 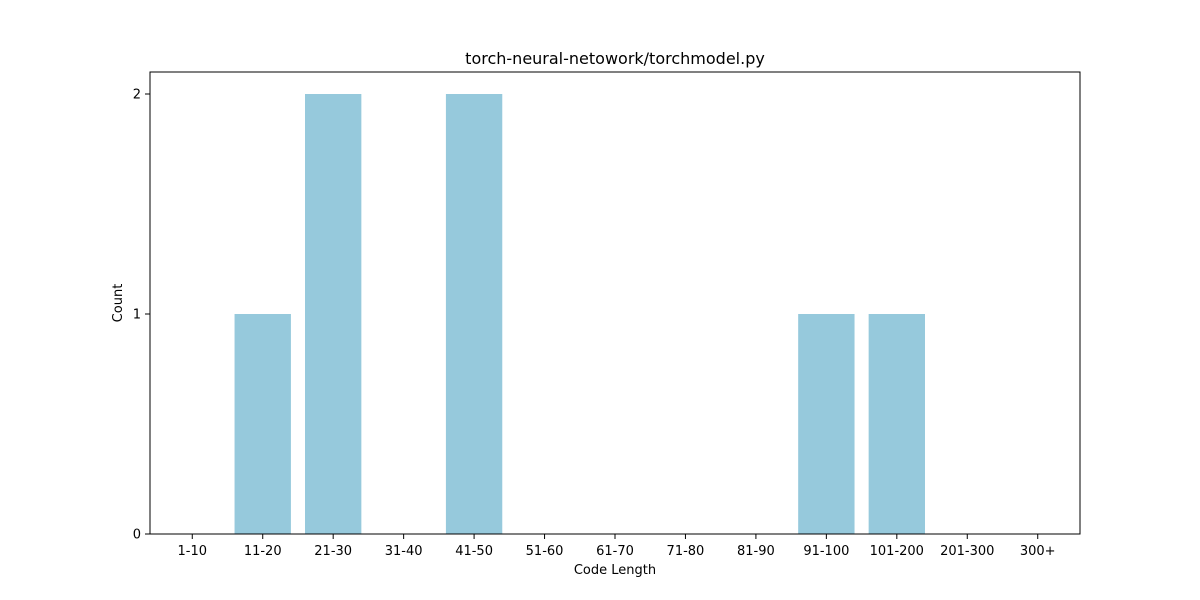 What do you see at coordinates (137, 315) in the screenshot?
I see `y-tick-label: 1` at bounding box center [137, 315].